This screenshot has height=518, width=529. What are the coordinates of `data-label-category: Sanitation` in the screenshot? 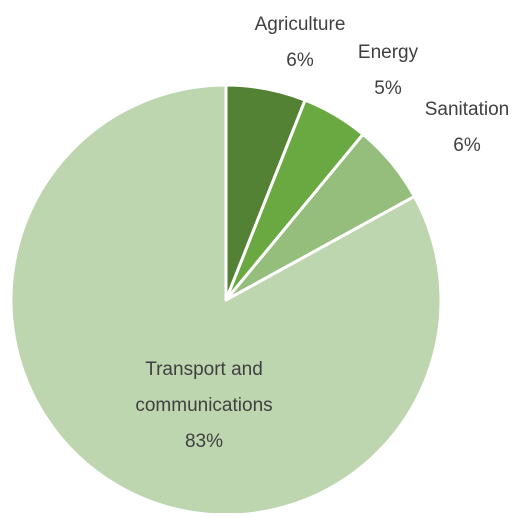 It's located at (467, 109).